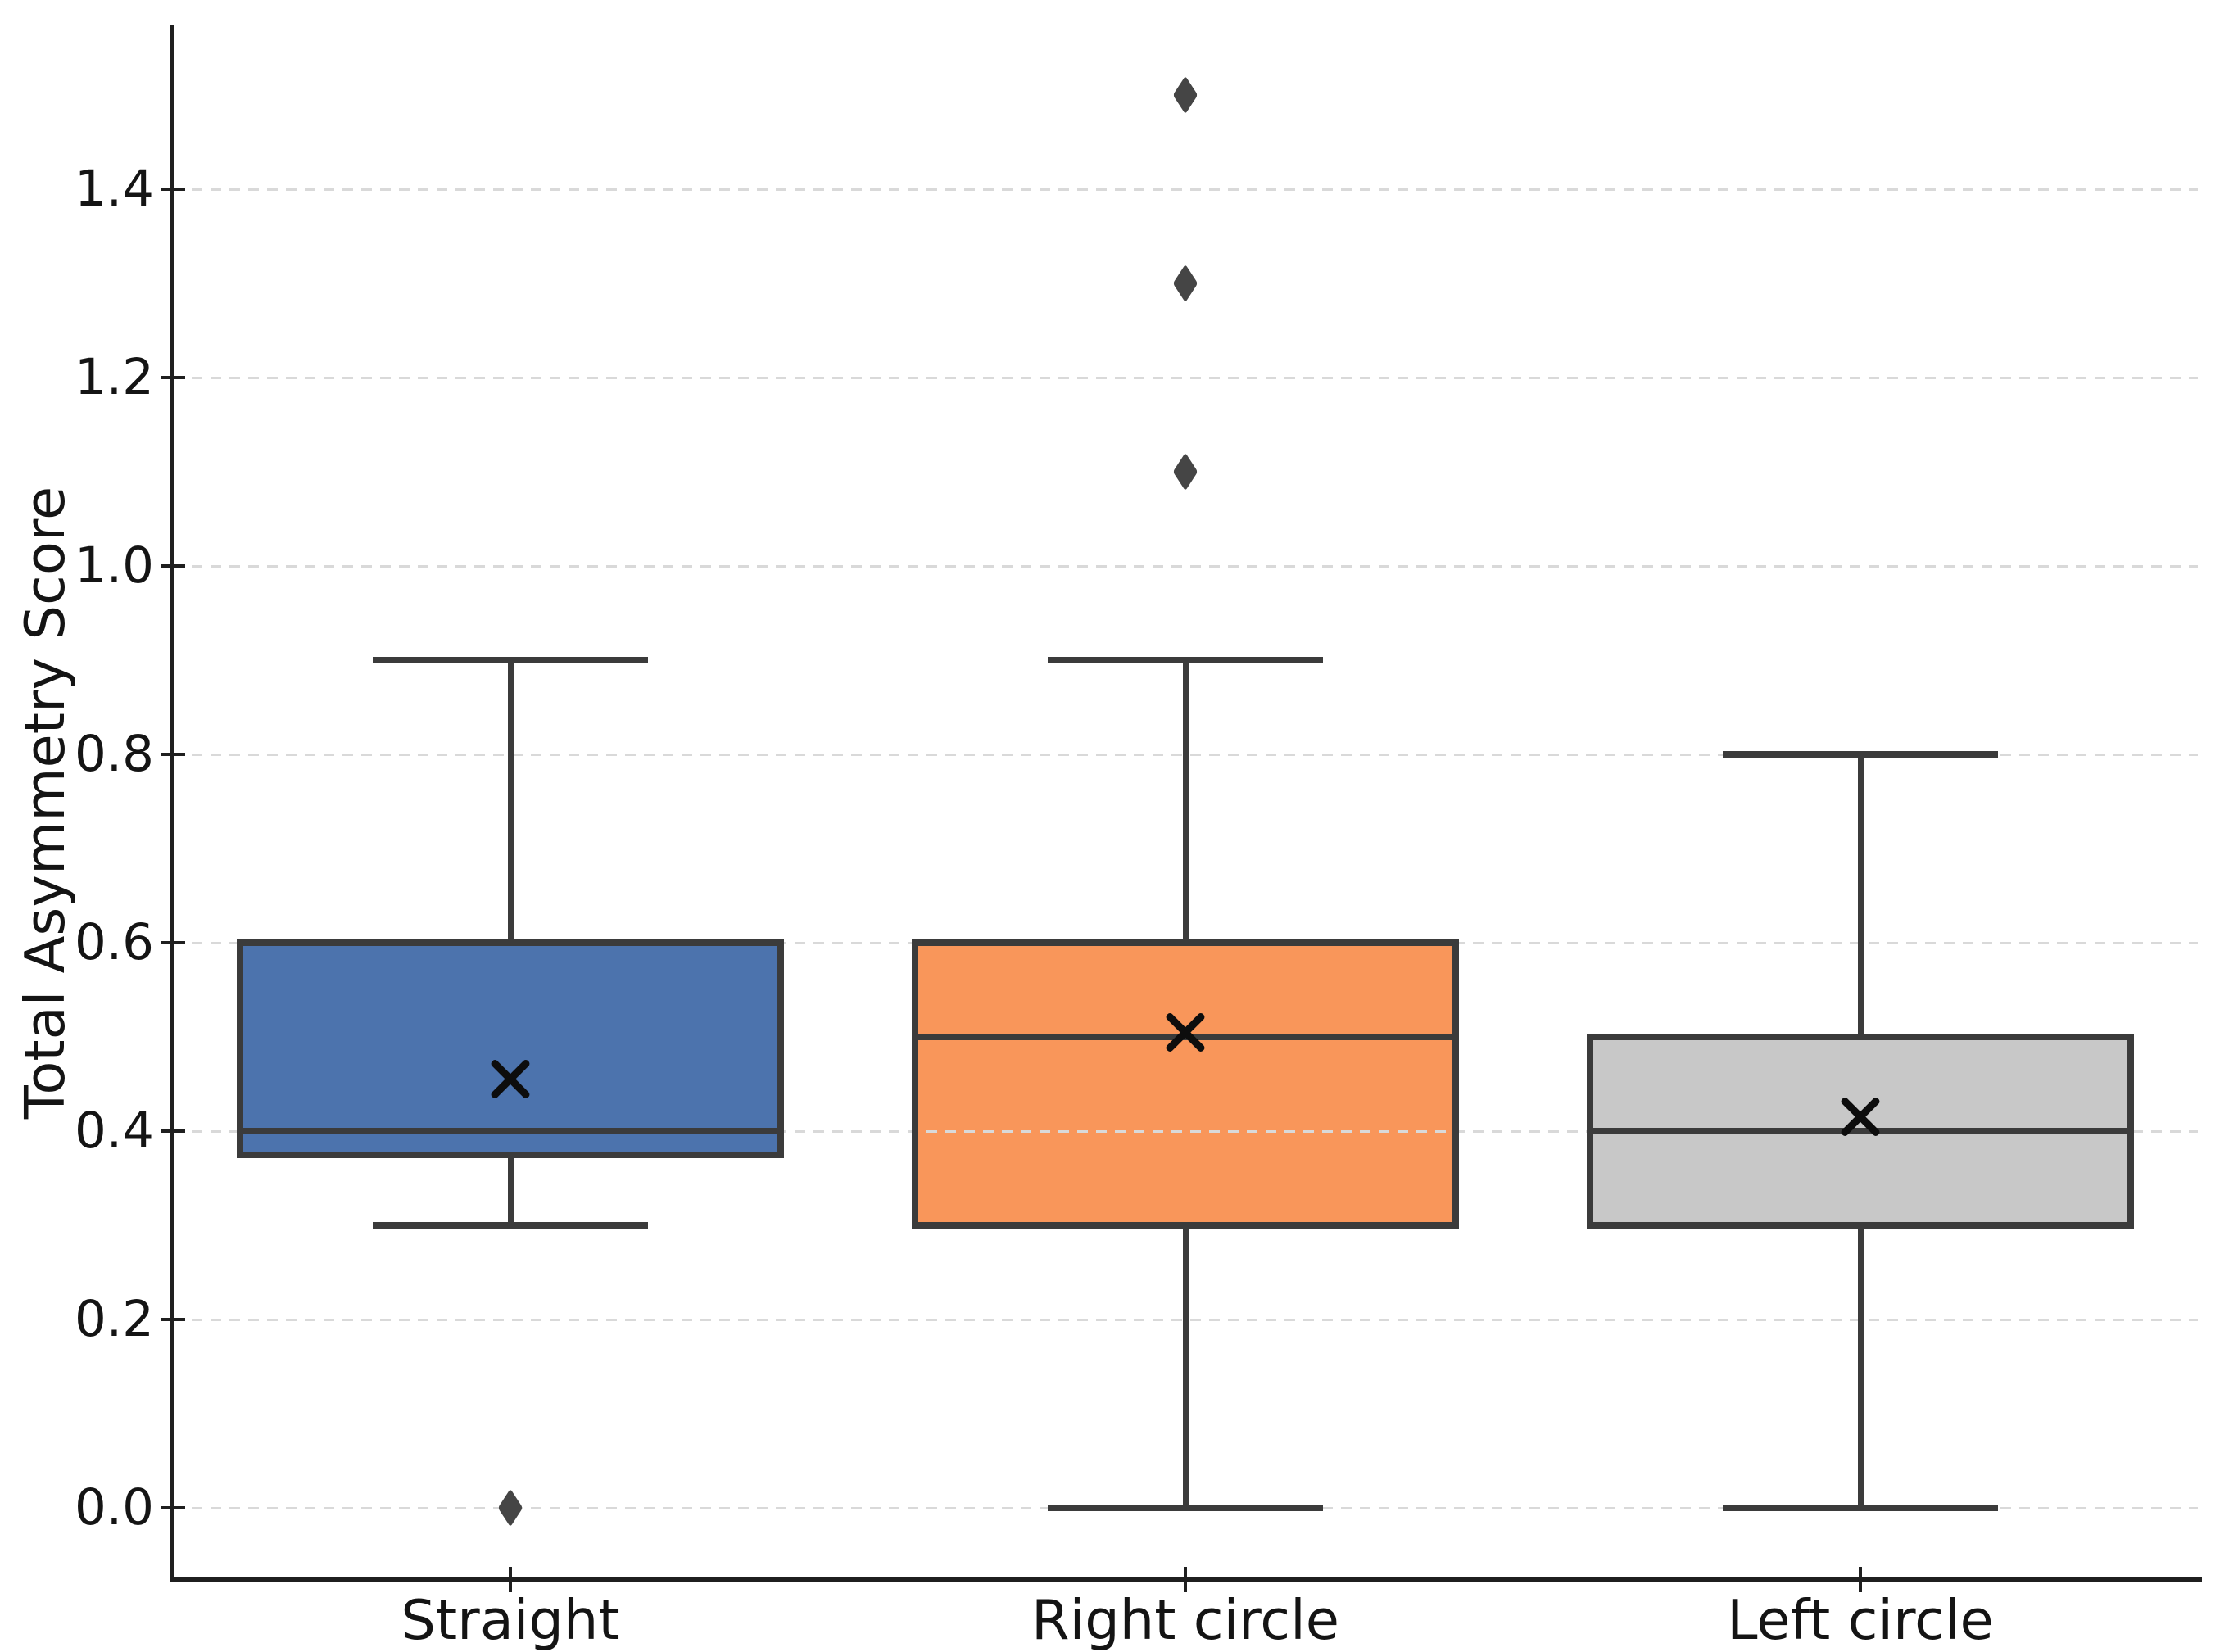 This screenshot has height=1652, width=2238. Describe the element at coordinates (114, 189) in the screenshot. I see `y-tick-label-1.4: 1.4` at that location.